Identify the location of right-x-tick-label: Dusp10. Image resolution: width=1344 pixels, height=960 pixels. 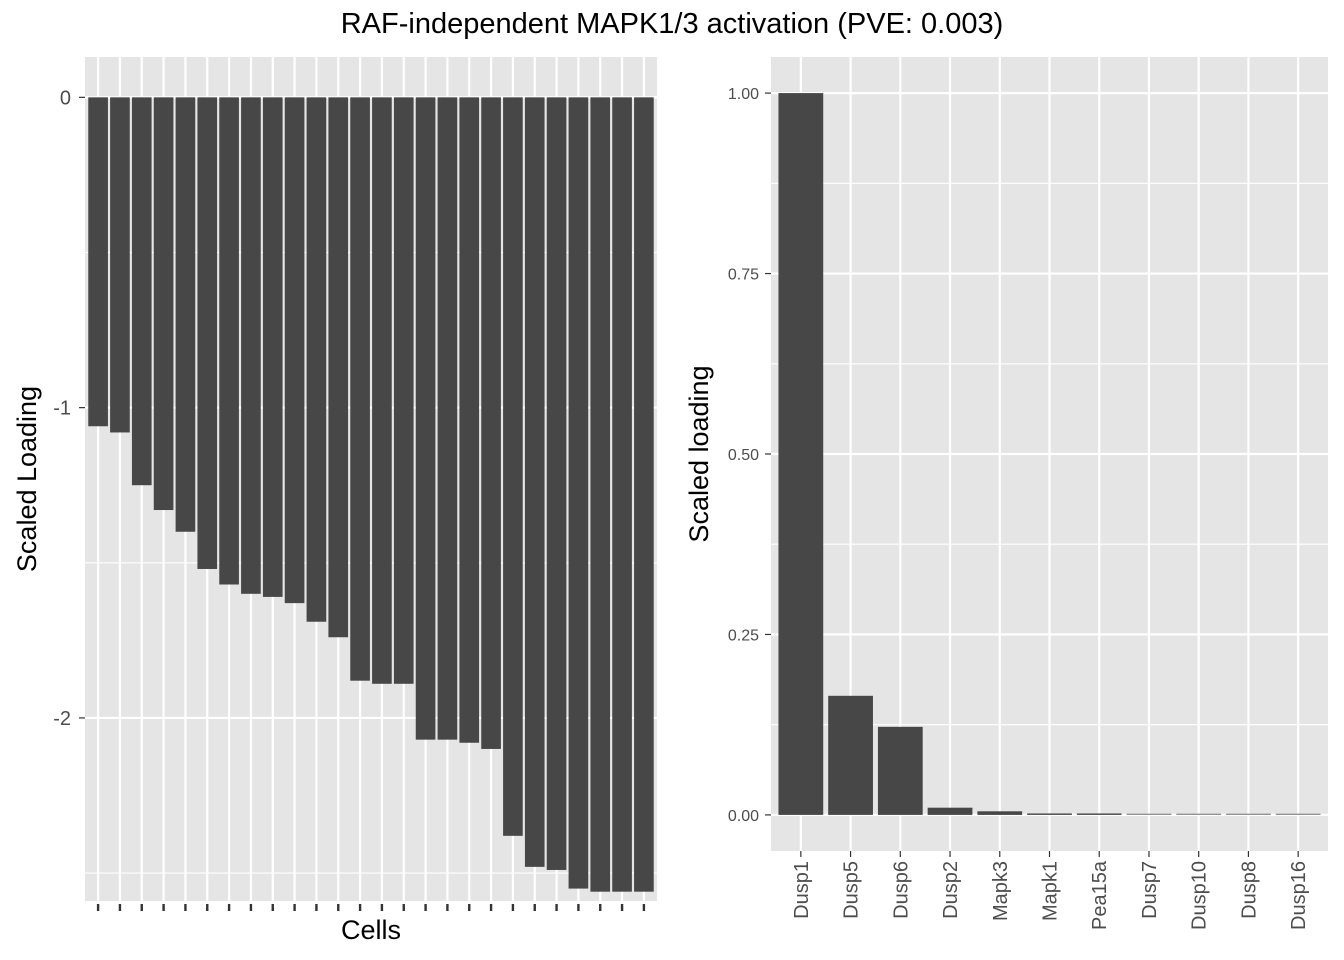
(1200, 895).